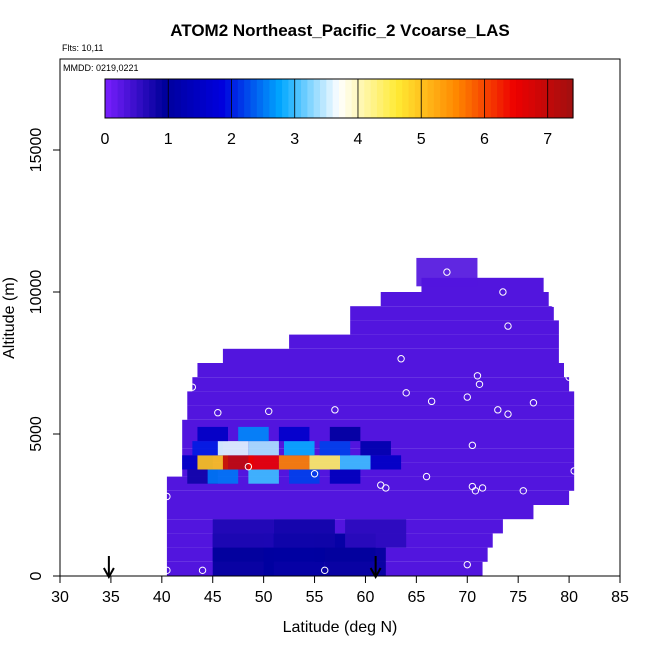 This screenshot has width=650, height=655. I want to click on flight-arrows-layer, so click(242, 568).